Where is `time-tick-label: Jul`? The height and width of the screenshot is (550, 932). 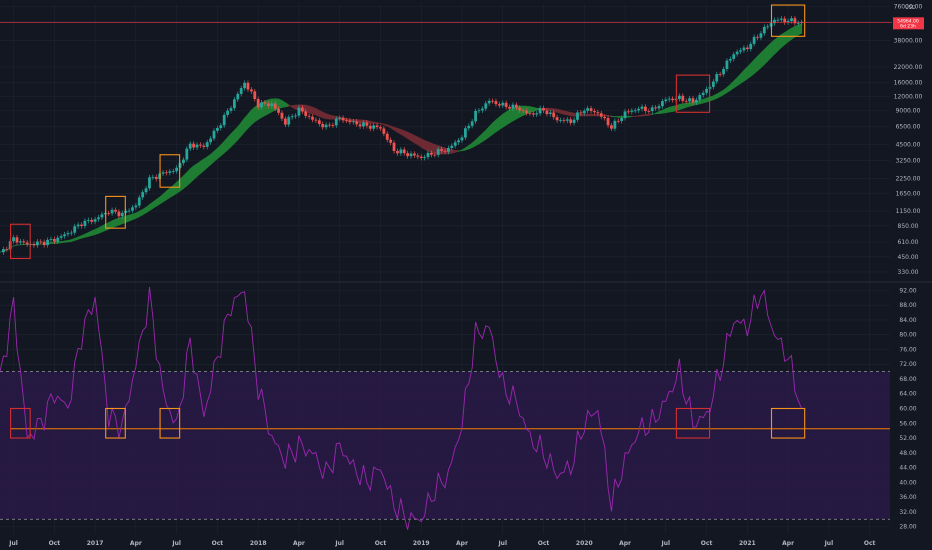 time-tick-label: Jul is located at coordinates (339, 543).